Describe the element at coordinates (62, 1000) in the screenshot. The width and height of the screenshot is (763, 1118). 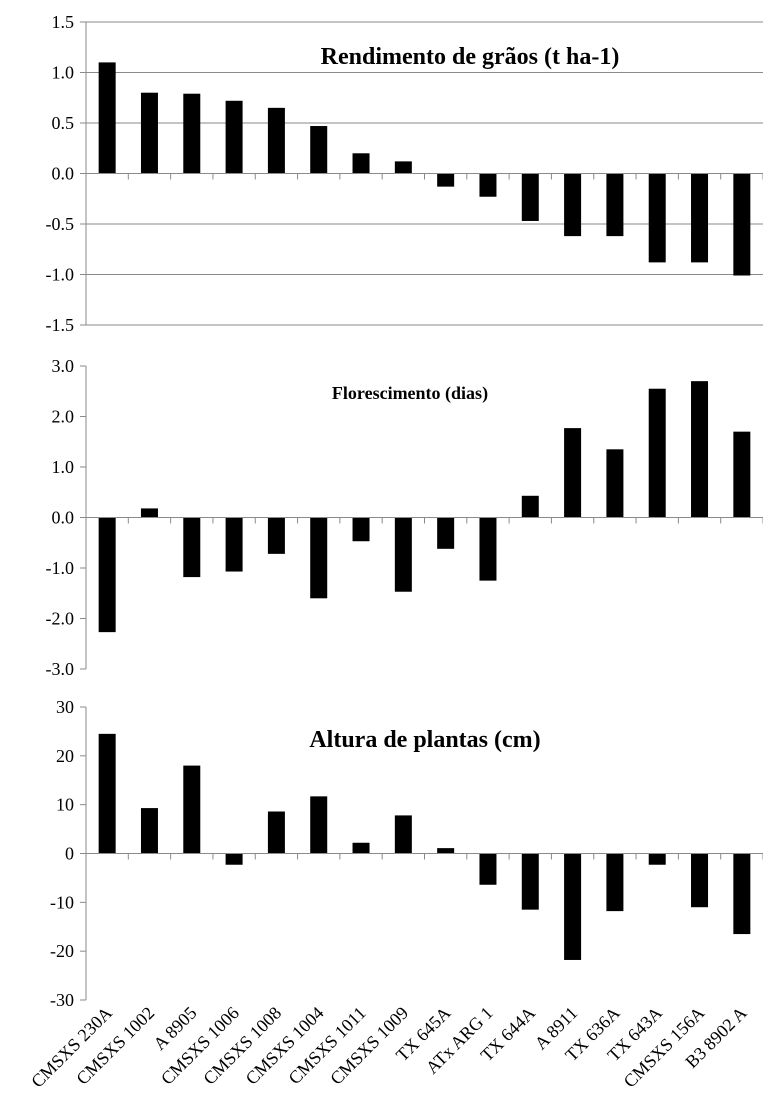
I see `y-tick-label: -30` at that location.